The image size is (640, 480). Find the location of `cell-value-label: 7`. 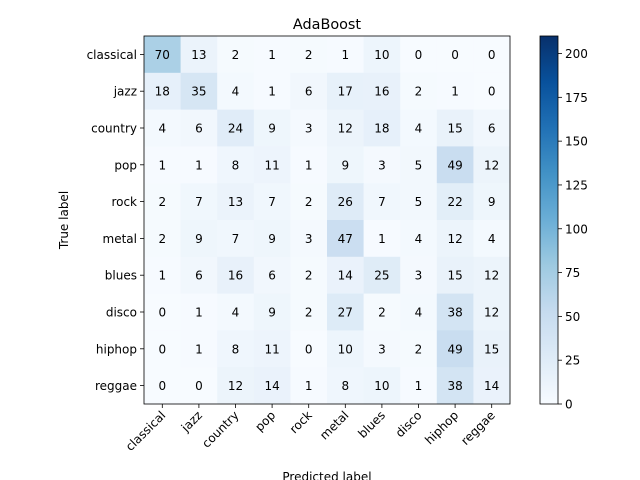

cell-value-label: 7 is located at coordinates (272, 202).